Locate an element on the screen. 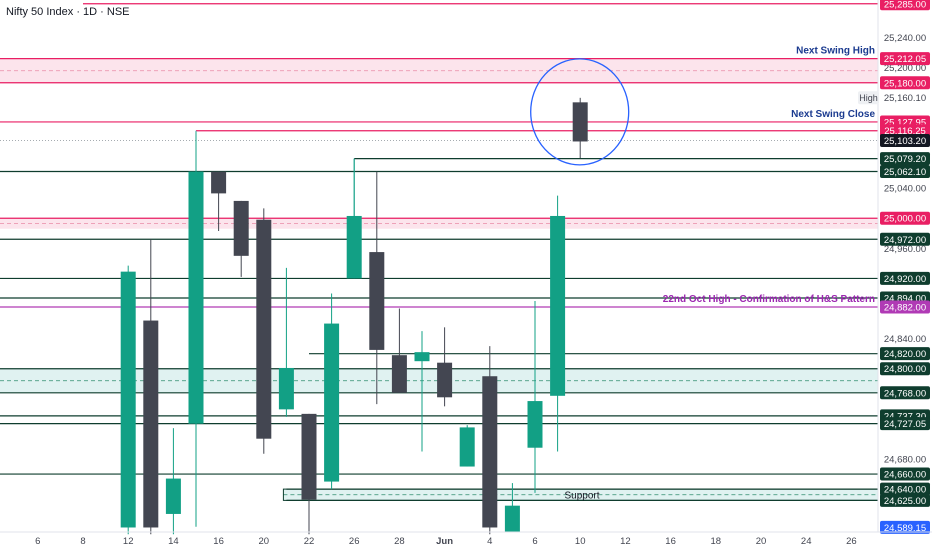 This screenshot has width=932, height=550. price-level-label: 24,882.00 is located at coordinates (905, 308).